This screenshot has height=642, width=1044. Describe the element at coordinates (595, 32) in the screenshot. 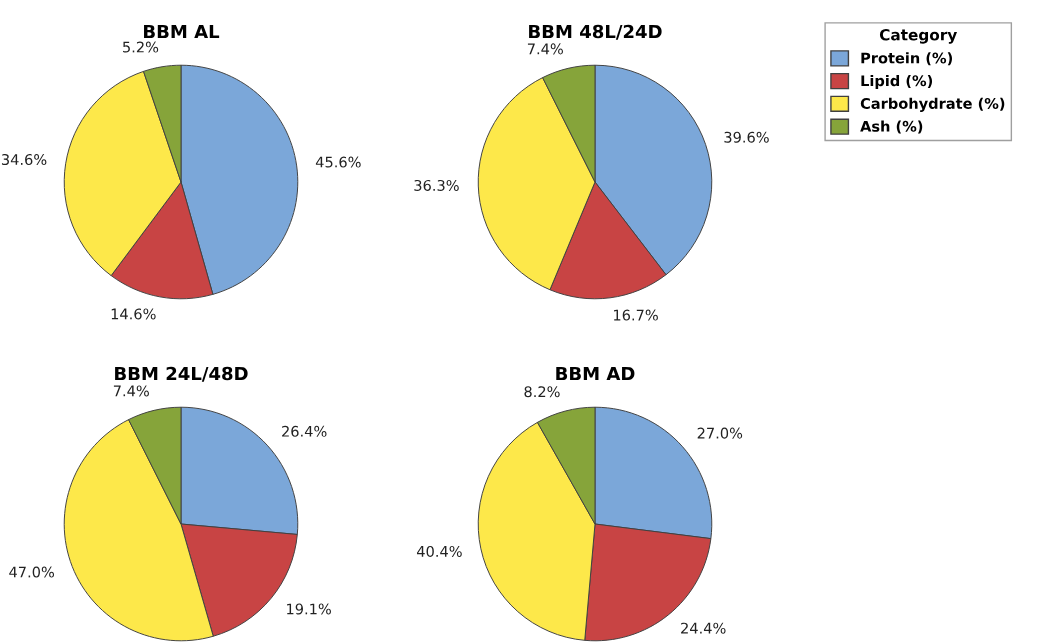

I see `chart-title: BBM 48L/24D` at that location.